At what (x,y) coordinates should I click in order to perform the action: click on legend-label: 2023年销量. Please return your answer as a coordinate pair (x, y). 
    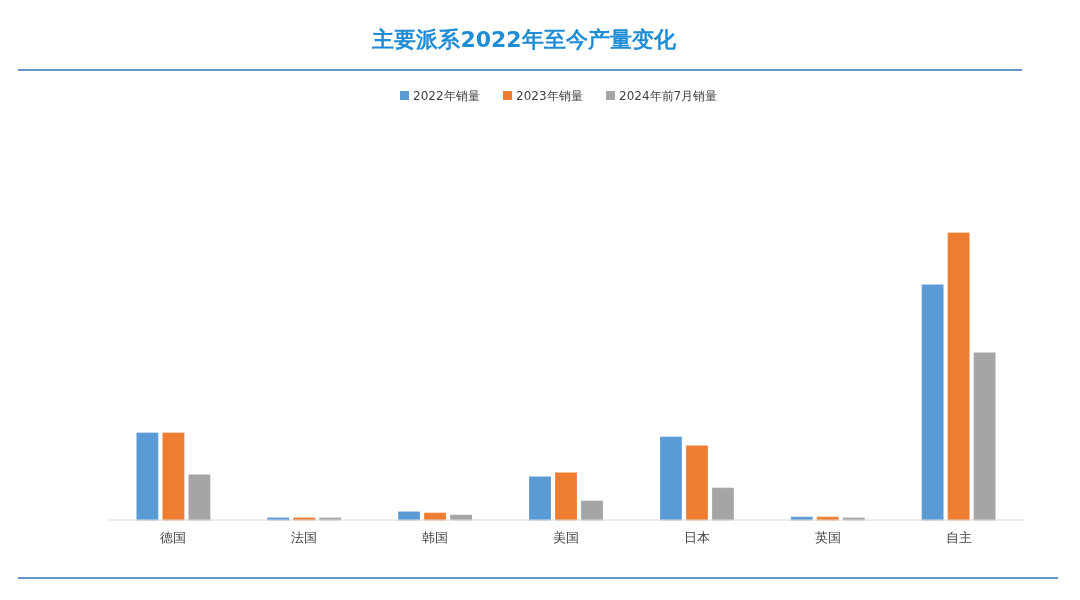
    Looking at the image, I should click on (549, 96).